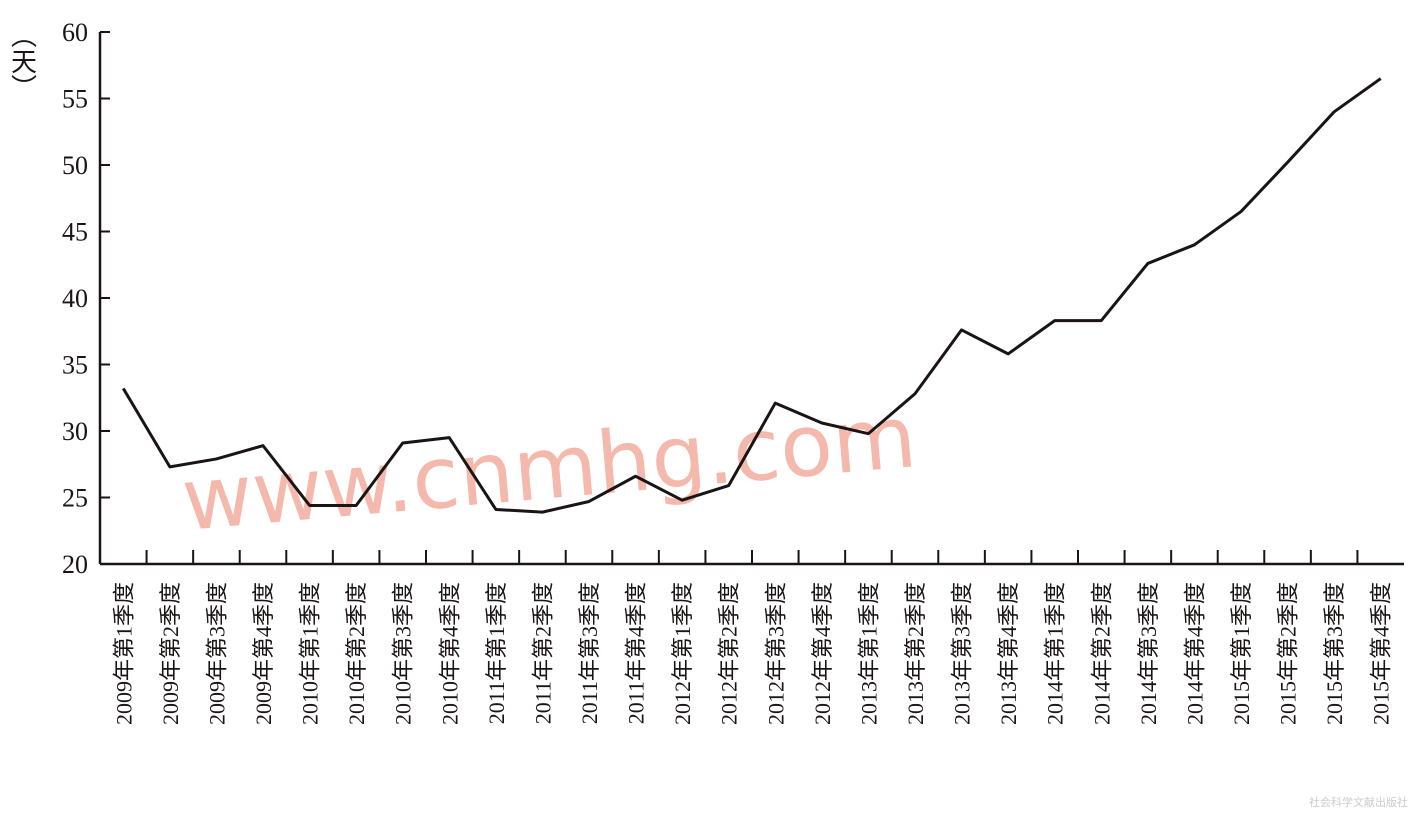  I want to click on x-tick-label: 2010年第3季度, so click(403, 653).